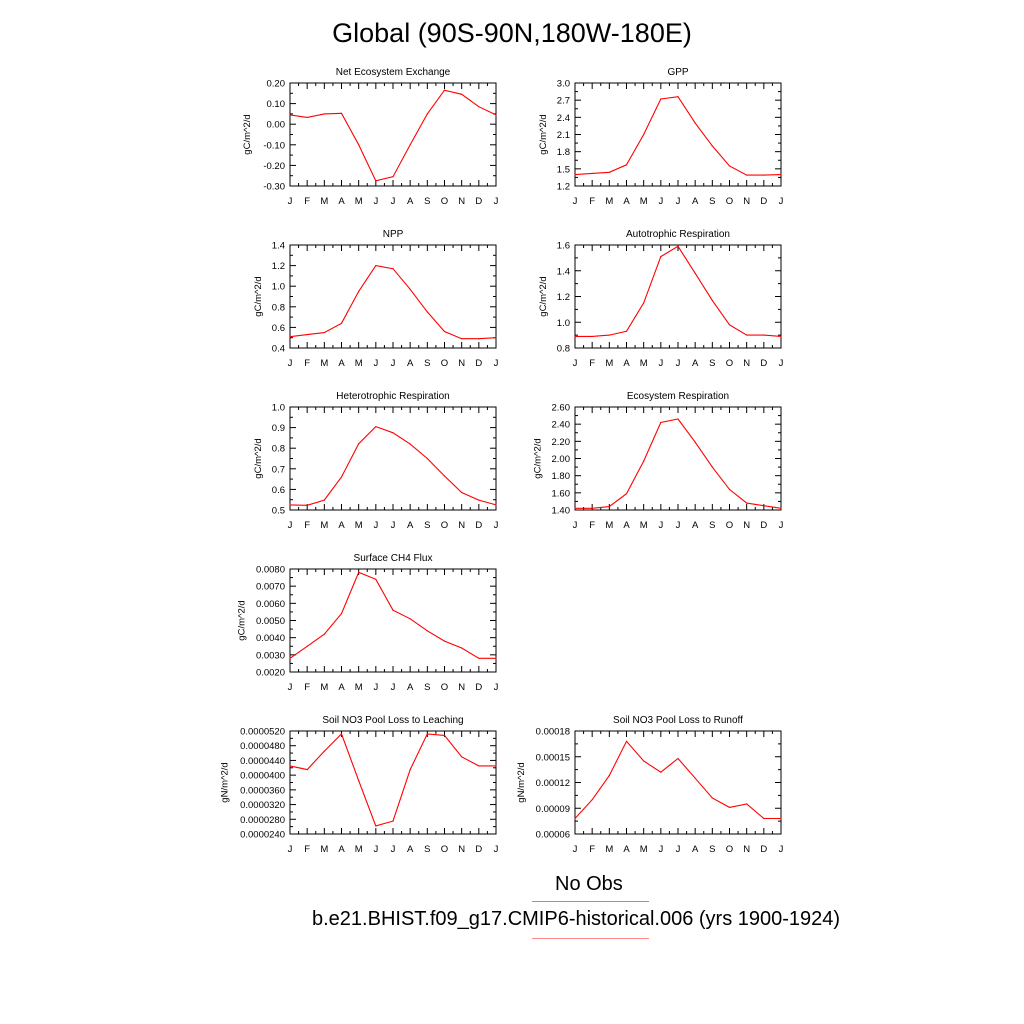 Image resolution: width=1024 pixels, height=1024 pixels. Describe the element at coordinates (278, 408) in the screenshot. I see `y-tick-label: 1.0` at that location.